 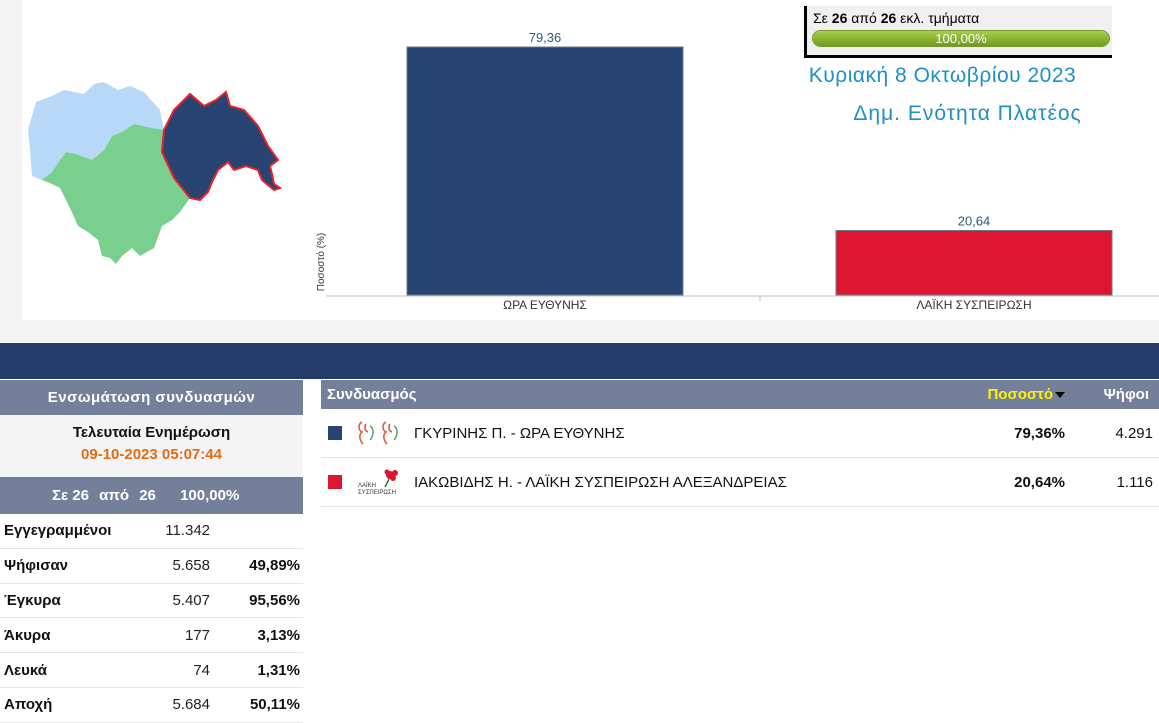 I want to click on party-logo-ora-efthinis, so click(x=378, y=433).